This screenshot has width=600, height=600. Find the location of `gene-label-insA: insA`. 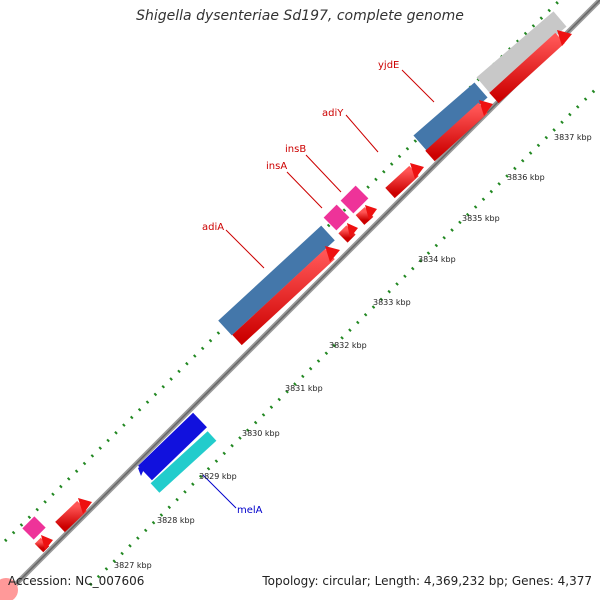

gene-label-insA: insA is located at coordinates (276, 166).